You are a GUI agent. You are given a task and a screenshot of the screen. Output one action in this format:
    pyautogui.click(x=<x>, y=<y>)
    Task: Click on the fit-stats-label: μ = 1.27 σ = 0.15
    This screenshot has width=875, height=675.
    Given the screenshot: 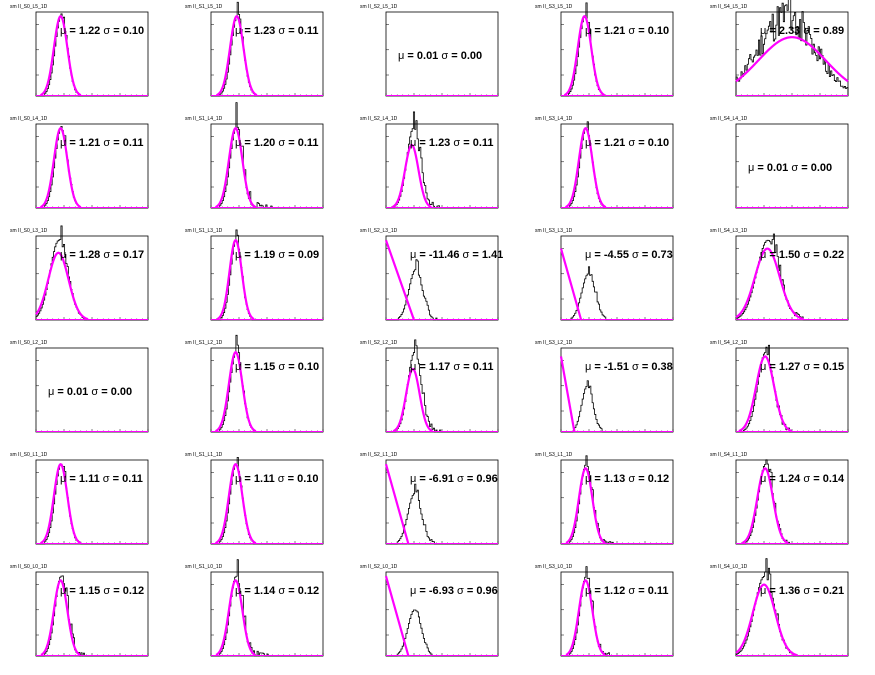 What is the action you would take?
    pyautogui.click(x=802, y=367)
    